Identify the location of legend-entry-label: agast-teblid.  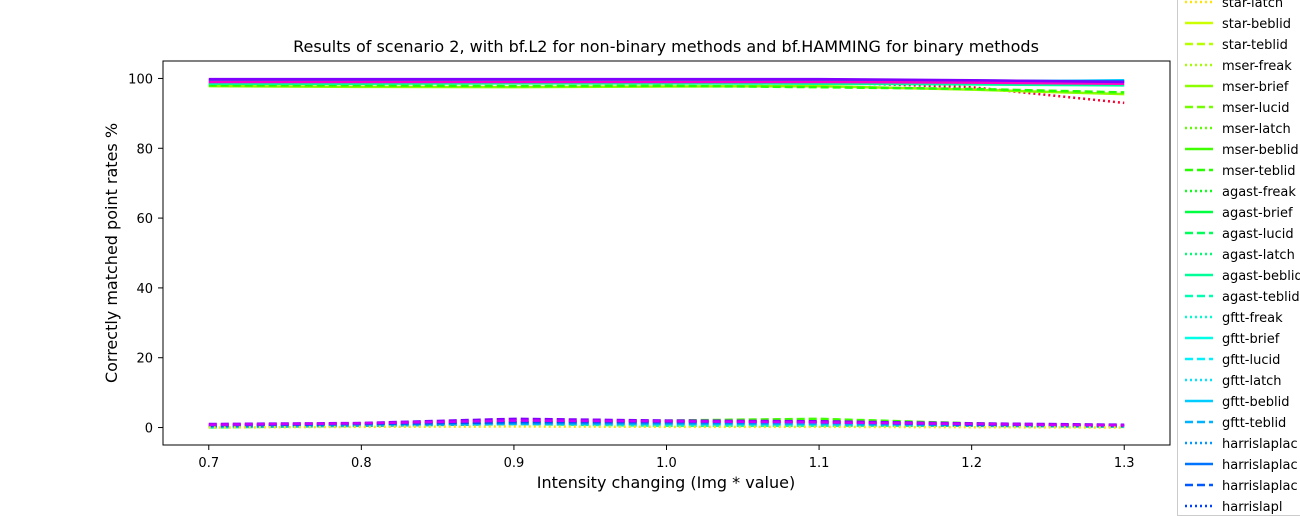
(1261, 297).